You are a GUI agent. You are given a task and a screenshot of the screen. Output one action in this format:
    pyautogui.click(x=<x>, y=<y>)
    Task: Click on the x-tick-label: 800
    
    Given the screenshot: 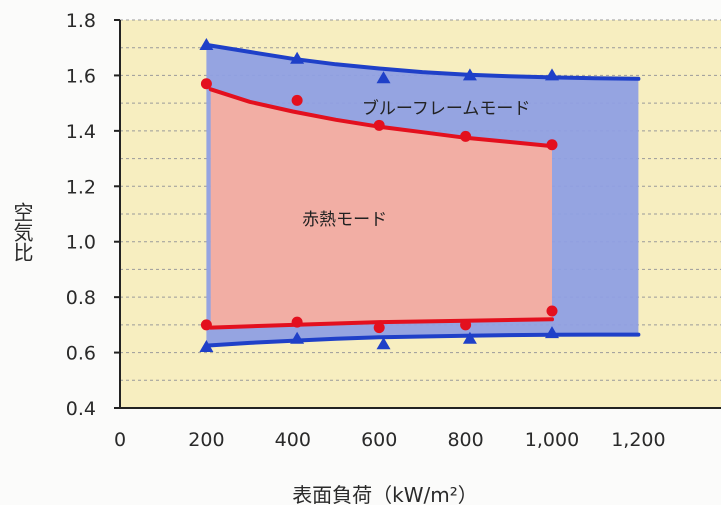 What is the action you would take?
    pyautogui.click(x=465, y=440)
    